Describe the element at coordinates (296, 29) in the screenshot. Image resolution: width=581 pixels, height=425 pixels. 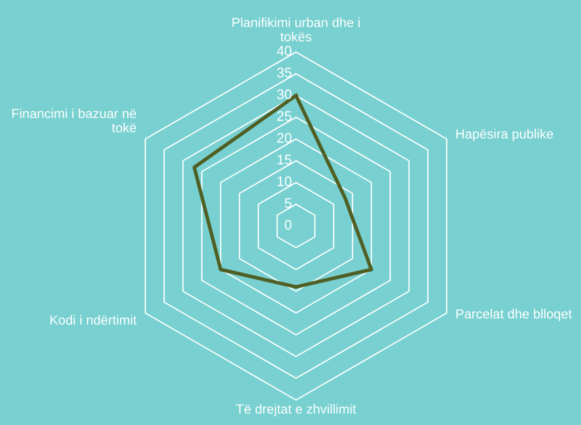
I see `spoke-label: Planifikimi urban dhe i tokës` at that location.